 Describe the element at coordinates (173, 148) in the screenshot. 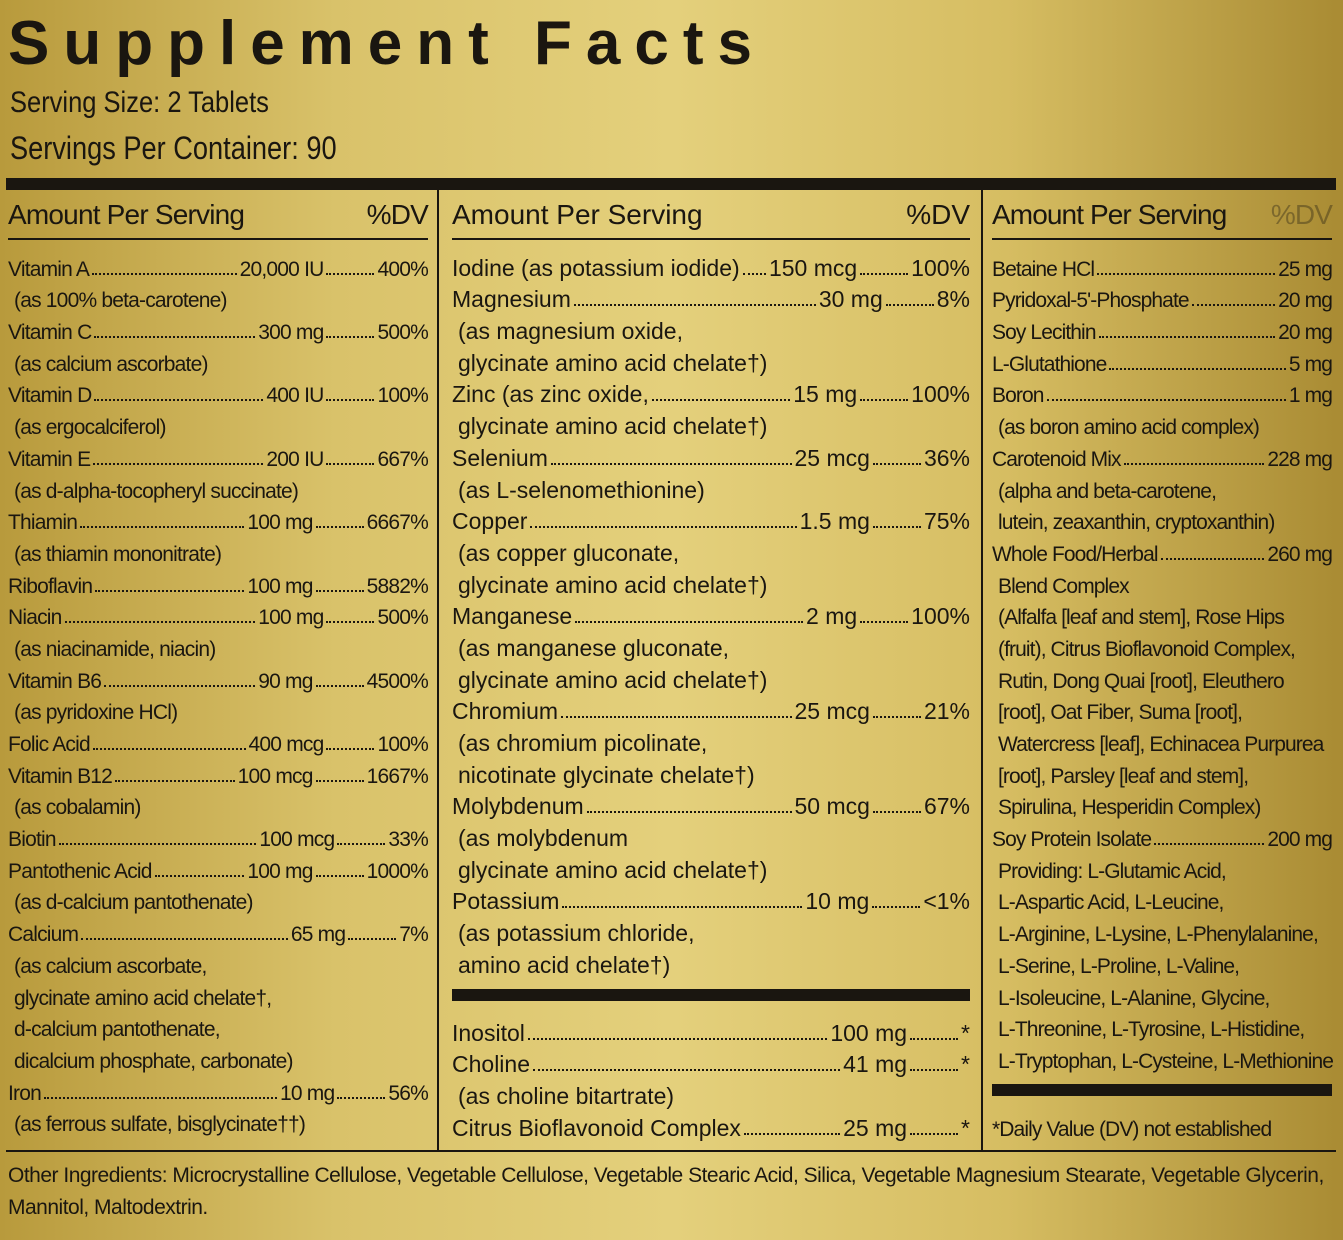

I see `servings-per-container: Servings Per Container: 90` at that location.